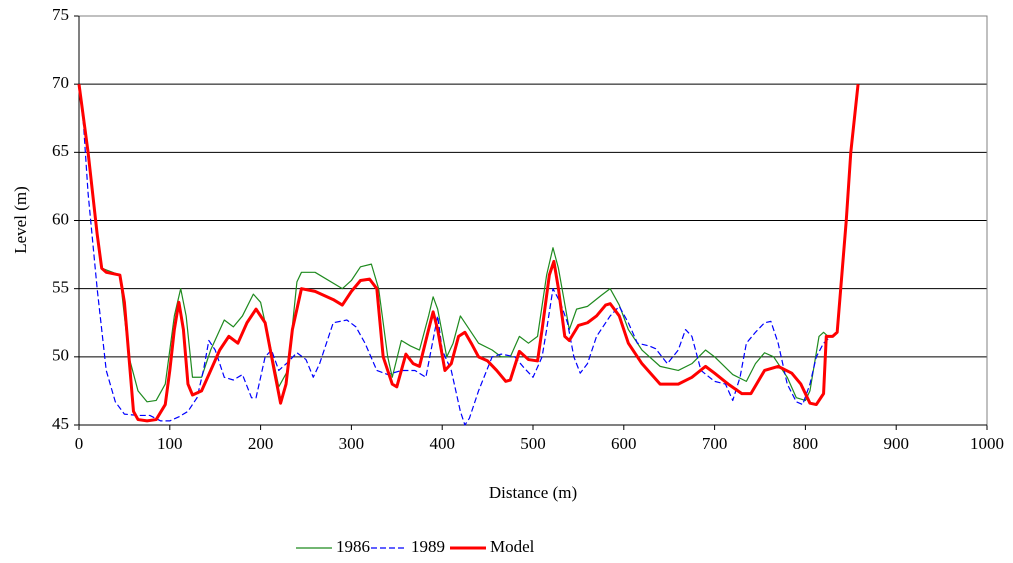  Describe the element at coordinates (60, 150) in the screenshot. I see `y-tick-label: 65` at that location.